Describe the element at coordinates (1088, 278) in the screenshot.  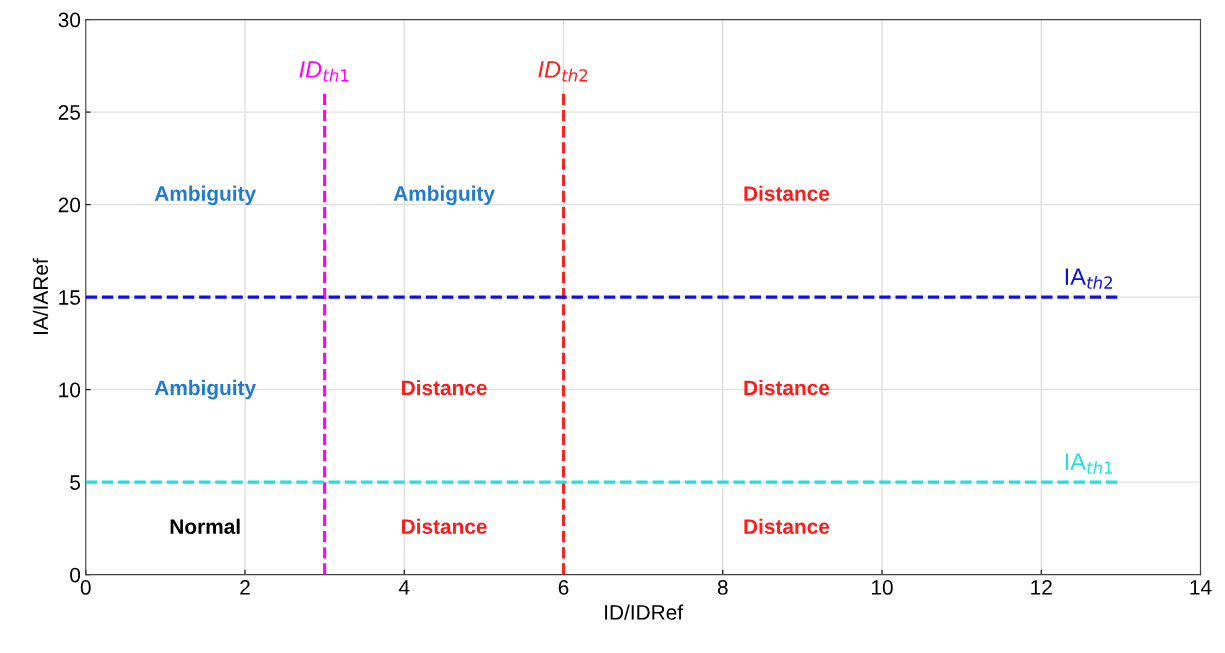
I see `series-label: IA$_{th2}$` at that location.